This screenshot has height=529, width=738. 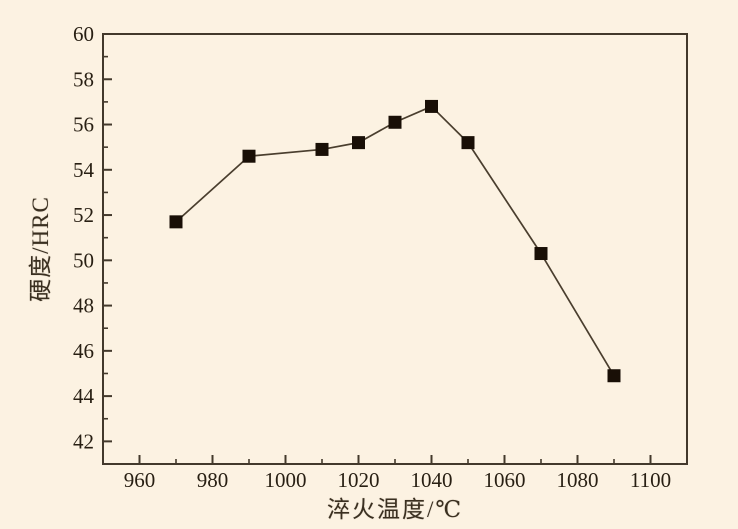 I want to click on y-tick-label: 52, so click(x=83, y=215).